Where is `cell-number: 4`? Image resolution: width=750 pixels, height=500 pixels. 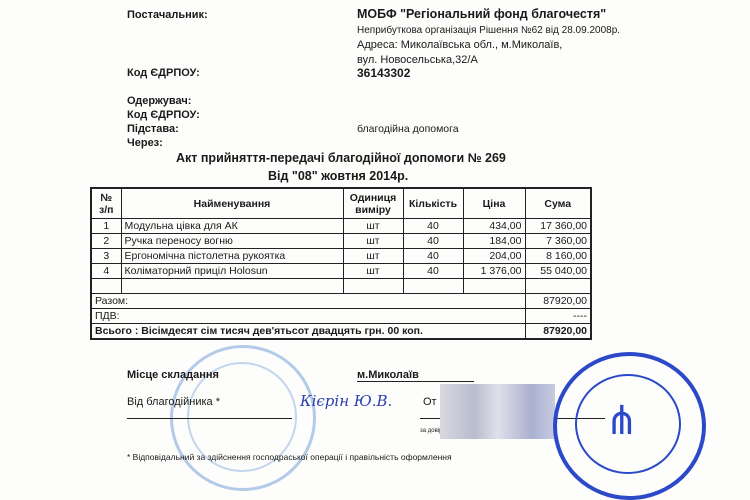
cell-number: 4 is located at coordinates (106, 271).